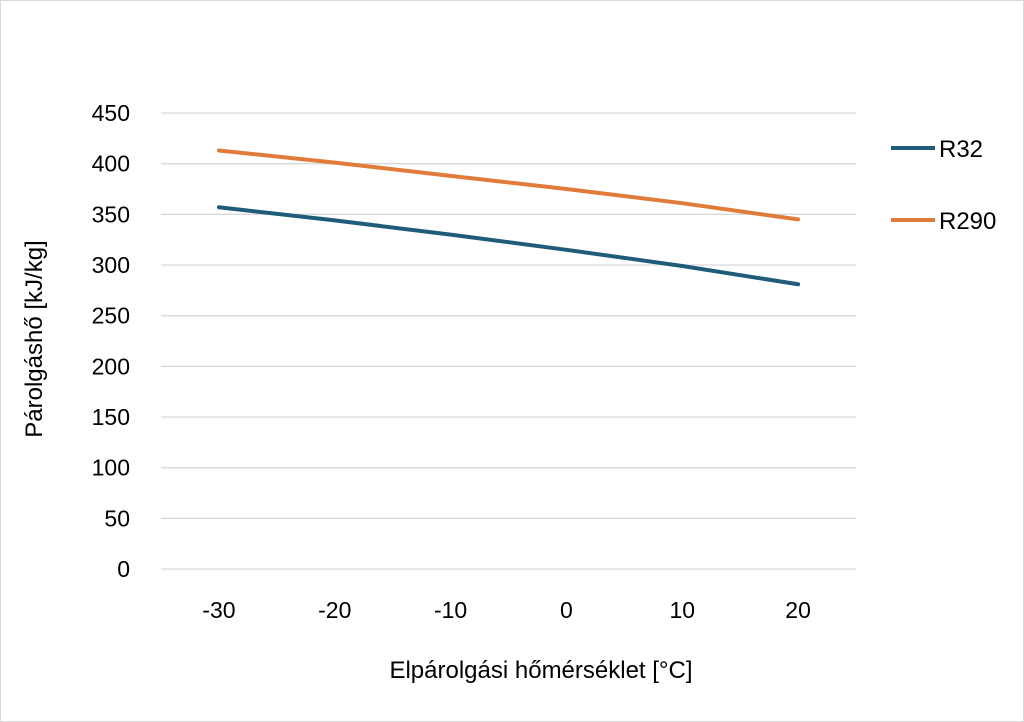  Describe the element at coordinates (540, 670) in the screenshot. I see `x-axis-title: Elpárolgási hőmérséklet [°C]` at that location.